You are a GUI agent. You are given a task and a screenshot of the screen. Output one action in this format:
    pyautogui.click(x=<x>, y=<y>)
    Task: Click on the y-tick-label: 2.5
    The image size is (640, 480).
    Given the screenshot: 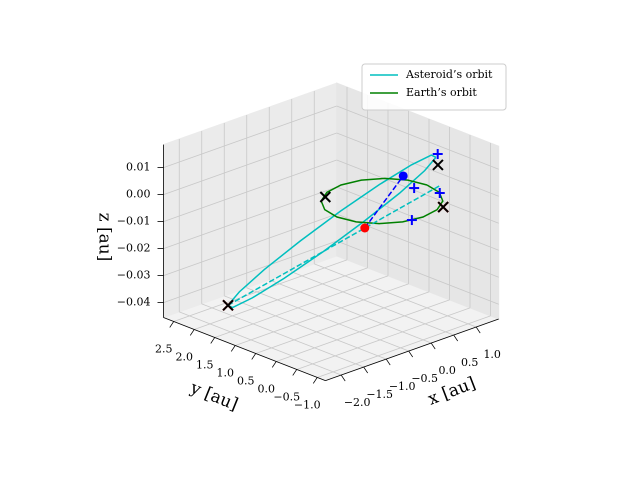 What is the action you would take?
    pyautogui.click(x=164, y=348)
    